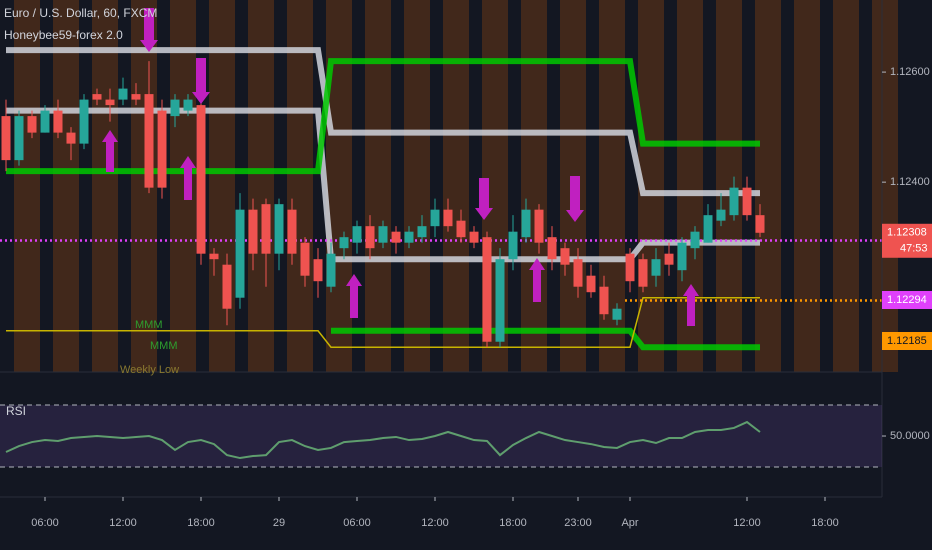 The width and height of the screenshot is (932, 550). I want to click on price-line-label: 1.12294, so click(907, 300).